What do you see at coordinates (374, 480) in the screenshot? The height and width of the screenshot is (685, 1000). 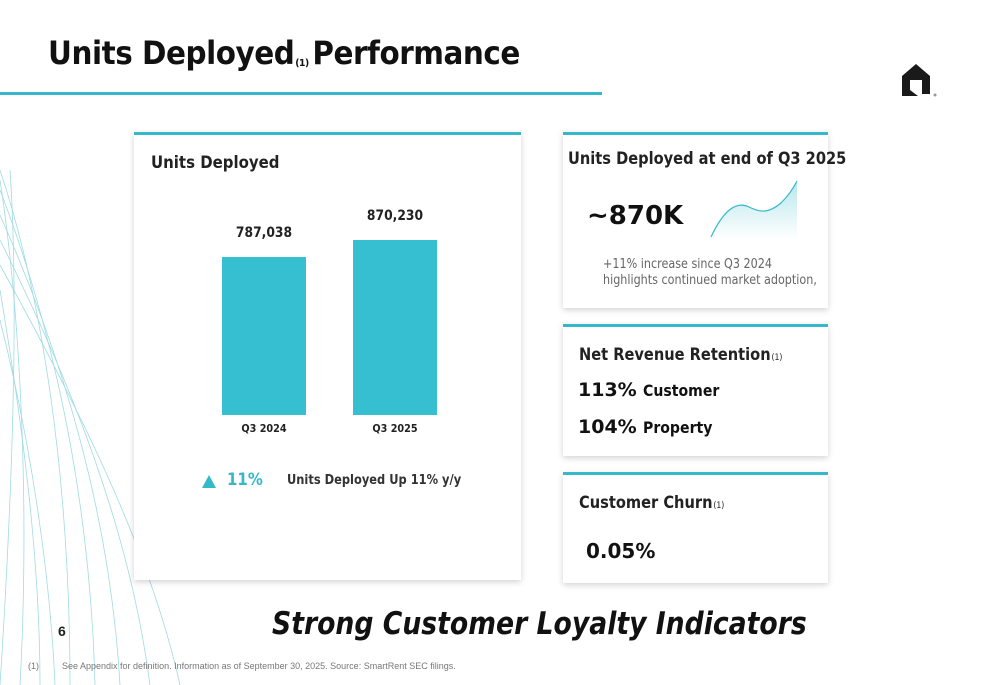 I see `growth-label: Units Deployed Up 11% y/y` at bounding box center [374, 480].